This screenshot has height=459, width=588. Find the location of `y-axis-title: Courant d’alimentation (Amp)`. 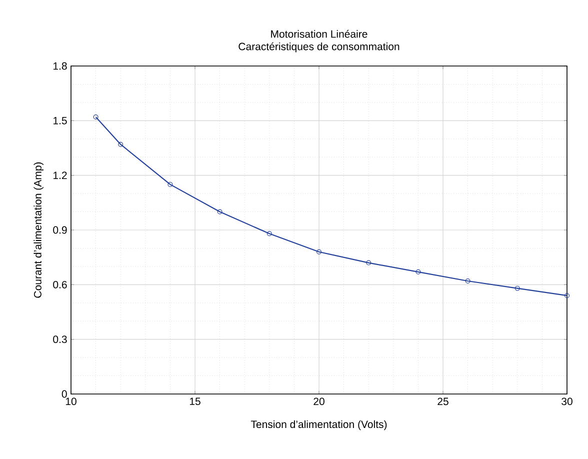

y-axis-title: Courant d’alimentation (Amp) is located at coordinates (39, 230).